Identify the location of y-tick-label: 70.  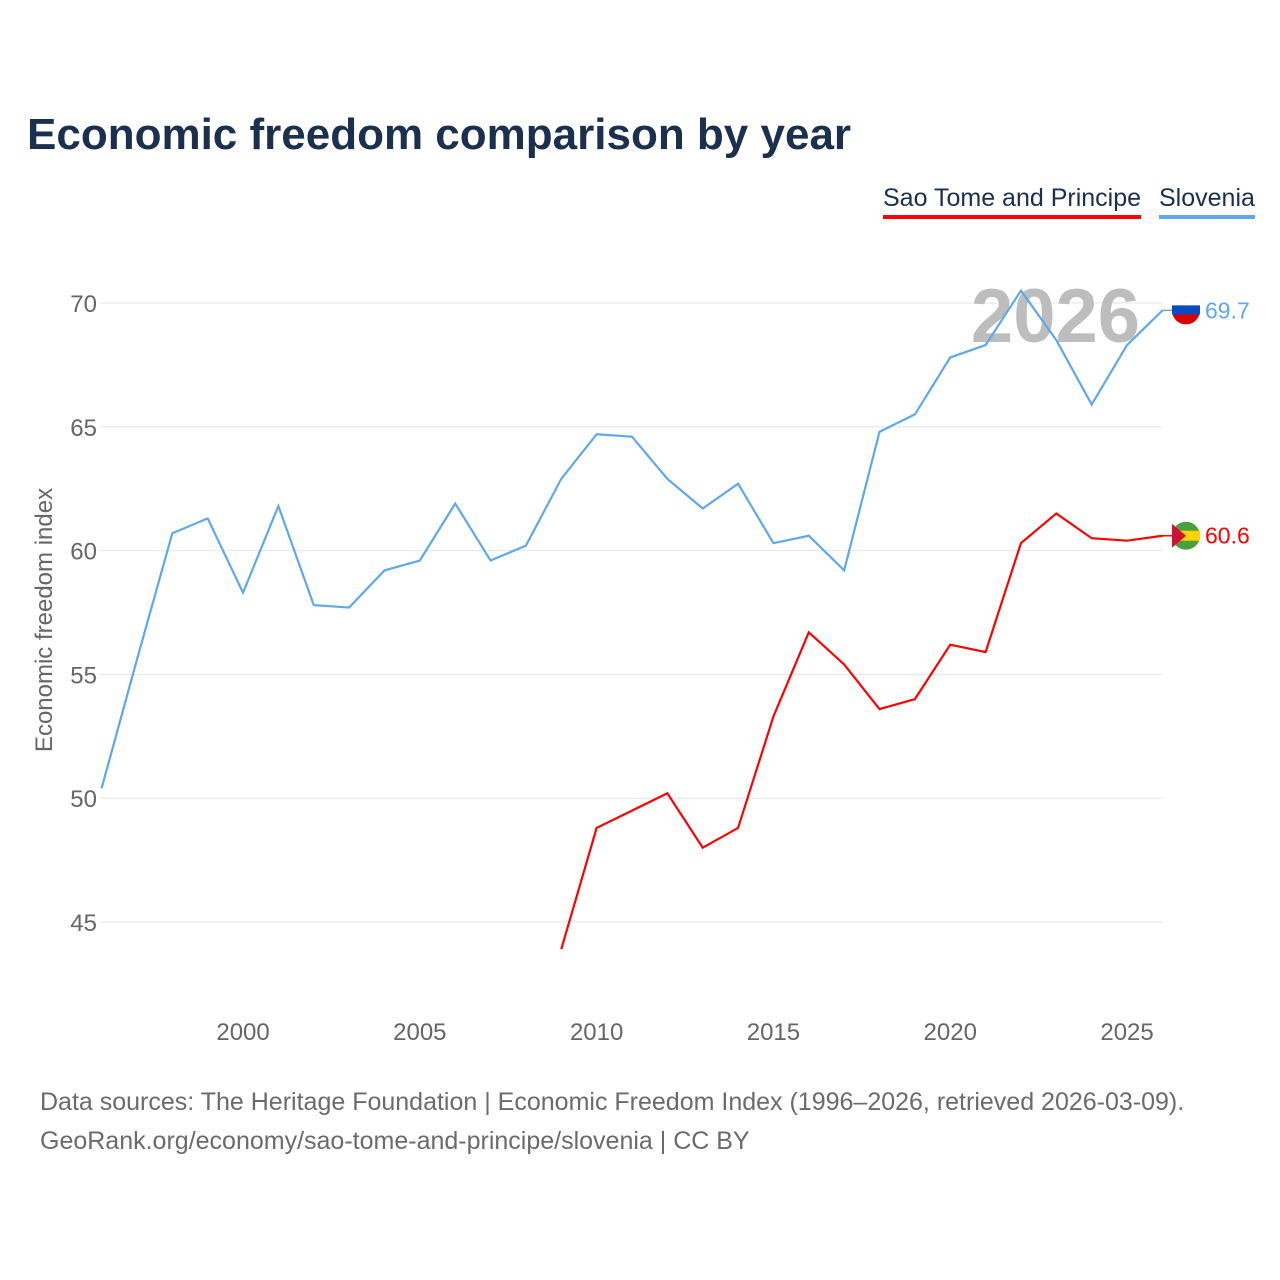
(83, 304).